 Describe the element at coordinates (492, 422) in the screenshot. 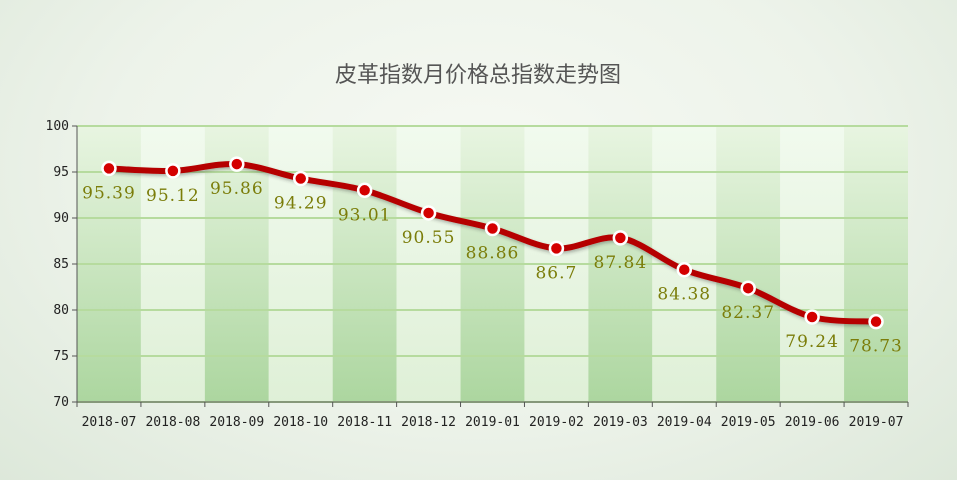

I see `x-tick-label: 2019-01` at that location.